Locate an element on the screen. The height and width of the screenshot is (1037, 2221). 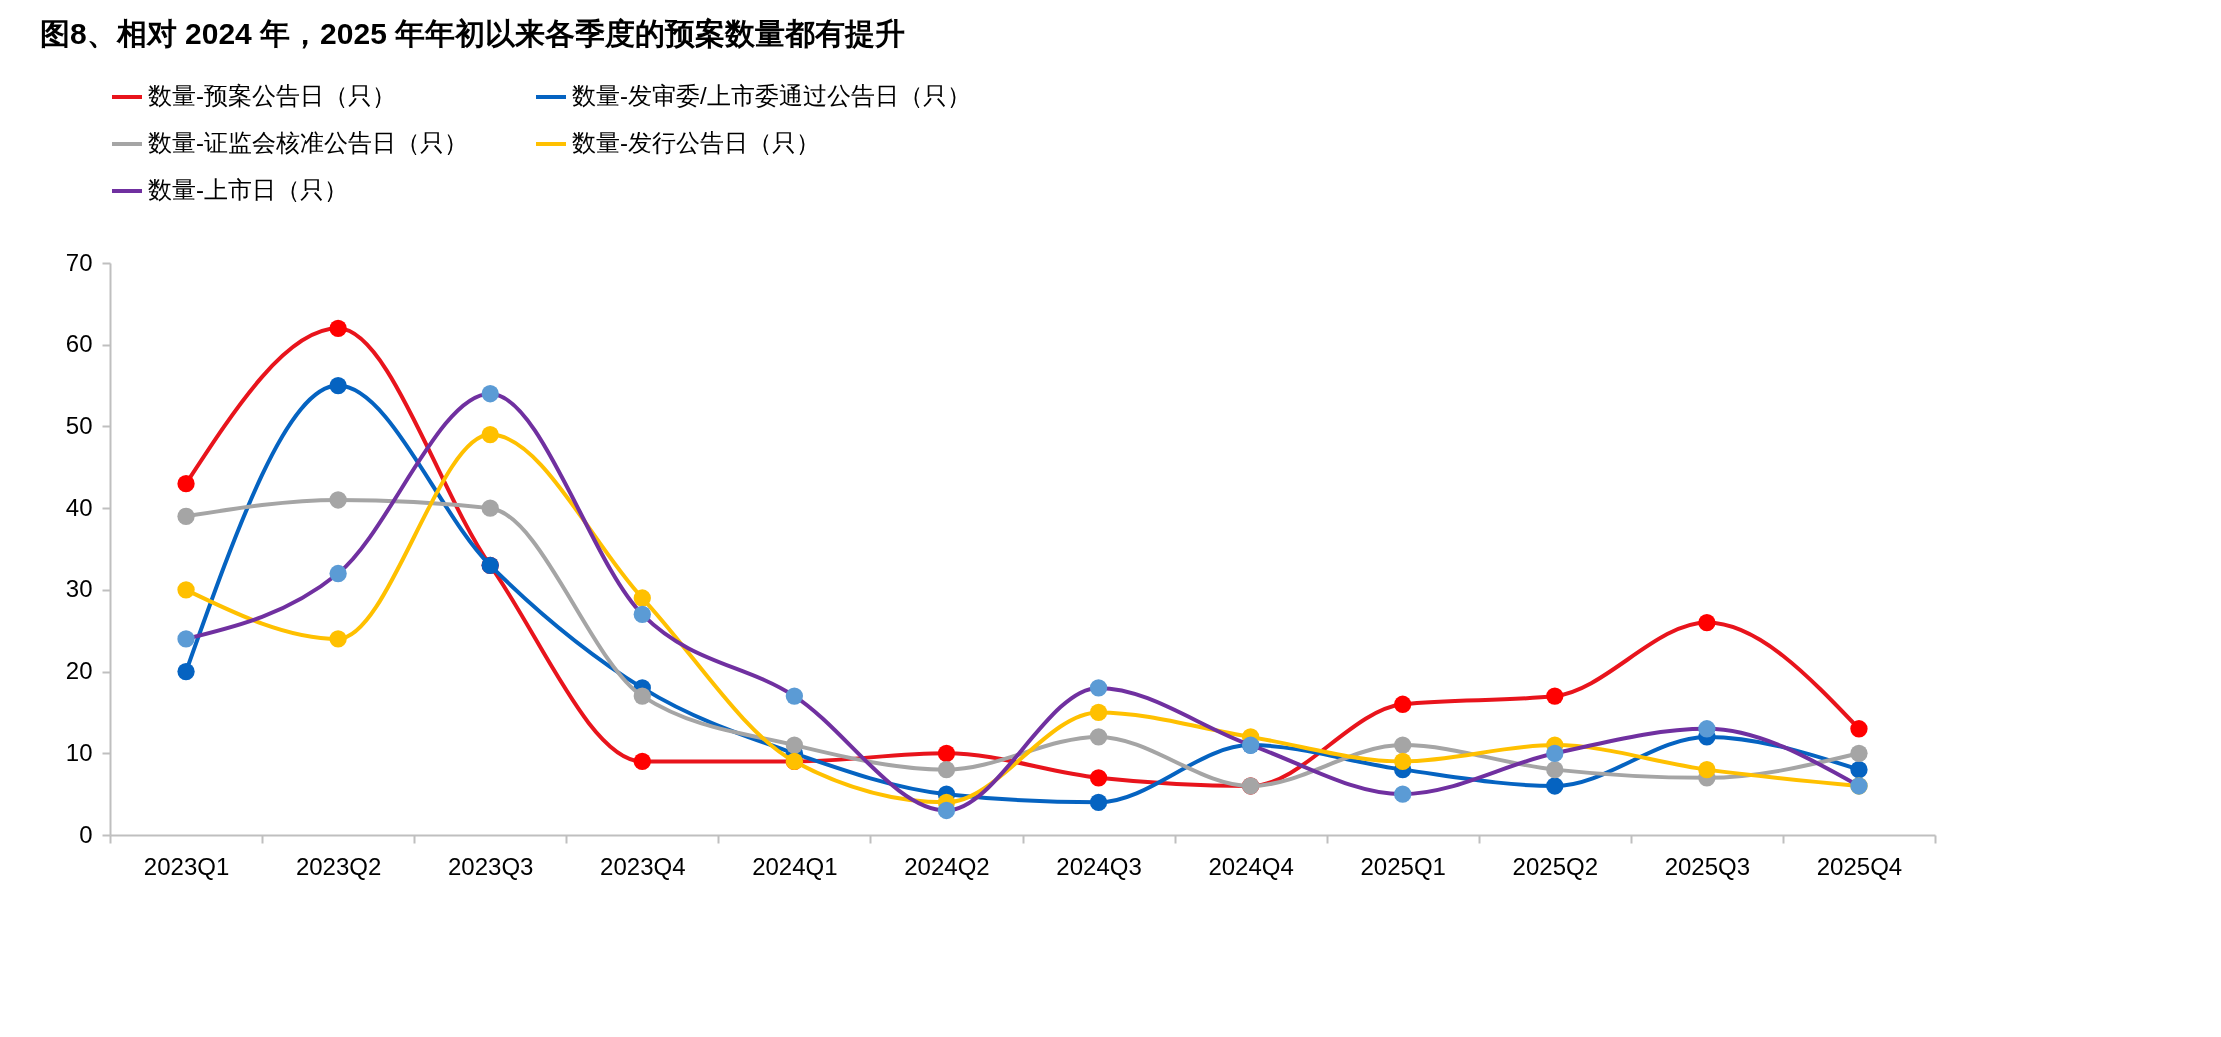
y-tick-label: 0 is located at coordinates (86, 834).